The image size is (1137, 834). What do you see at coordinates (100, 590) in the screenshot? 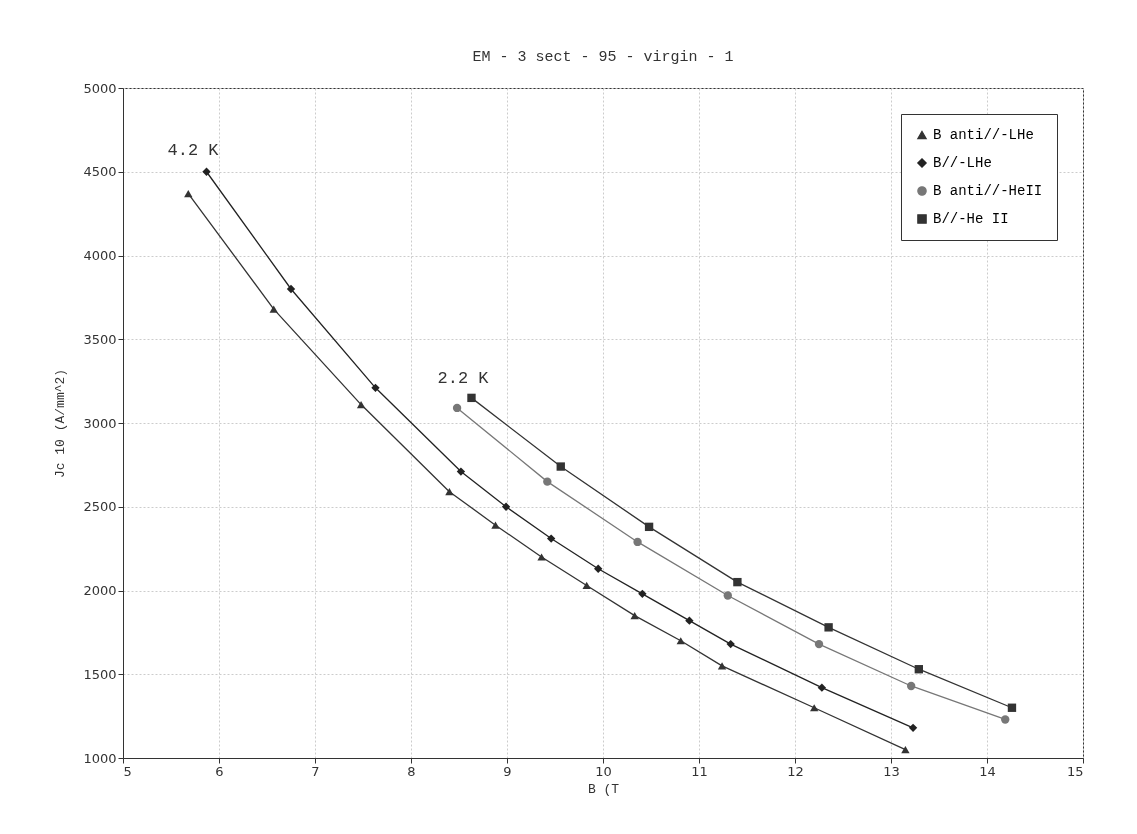
I see `y-tick-label: 2000` at bounding box center [100, 590].